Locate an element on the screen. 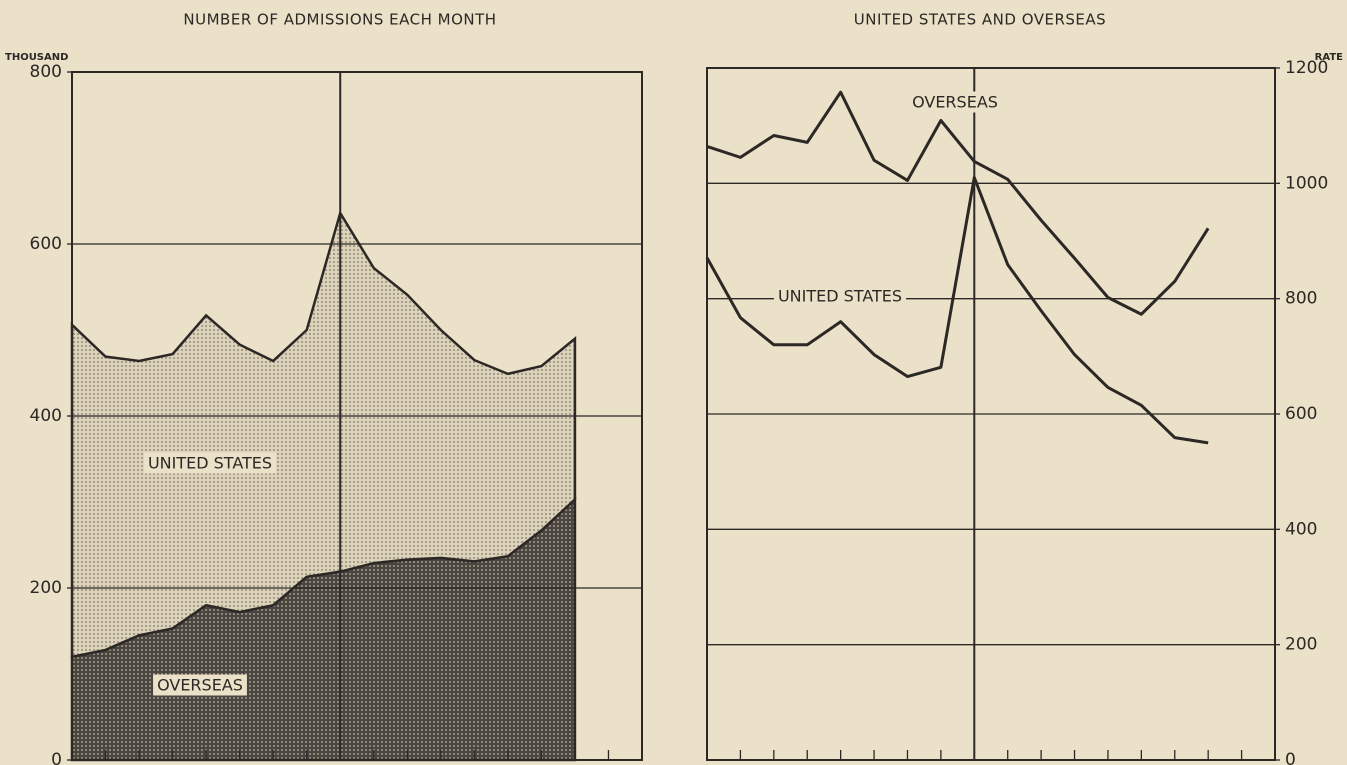 The image size is (1347, 765). y-tick-label: 1000 is located at coordinates (1306, 183).